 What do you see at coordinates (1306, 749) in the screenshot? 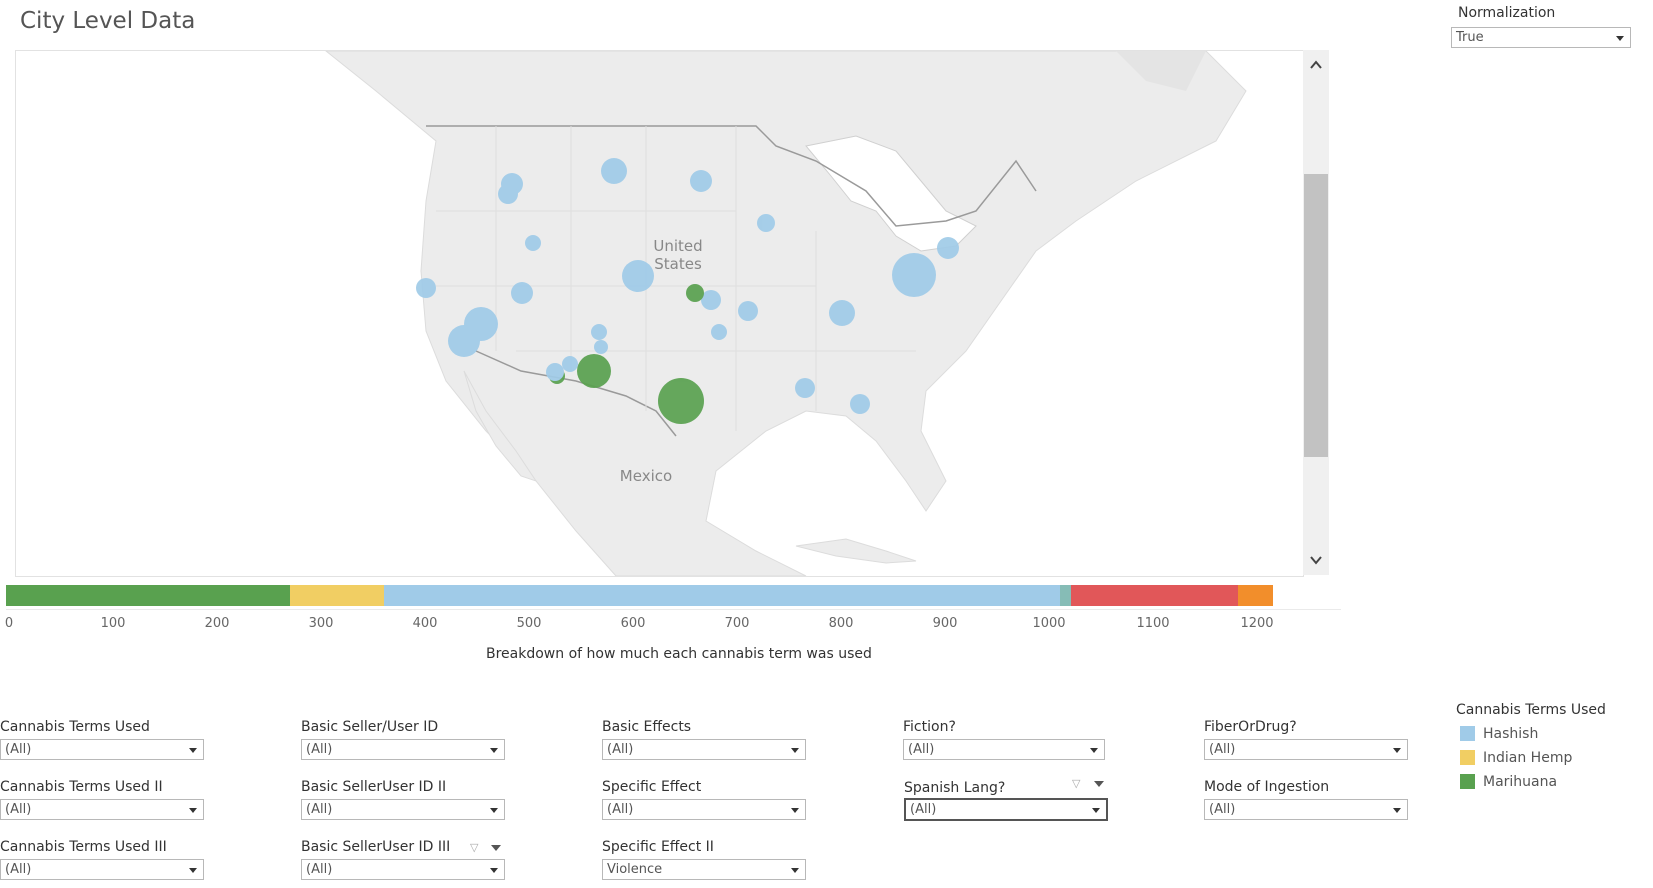
I see `fiber-or-drug-dropdown: (All)` at bounding box center [1306, 749].